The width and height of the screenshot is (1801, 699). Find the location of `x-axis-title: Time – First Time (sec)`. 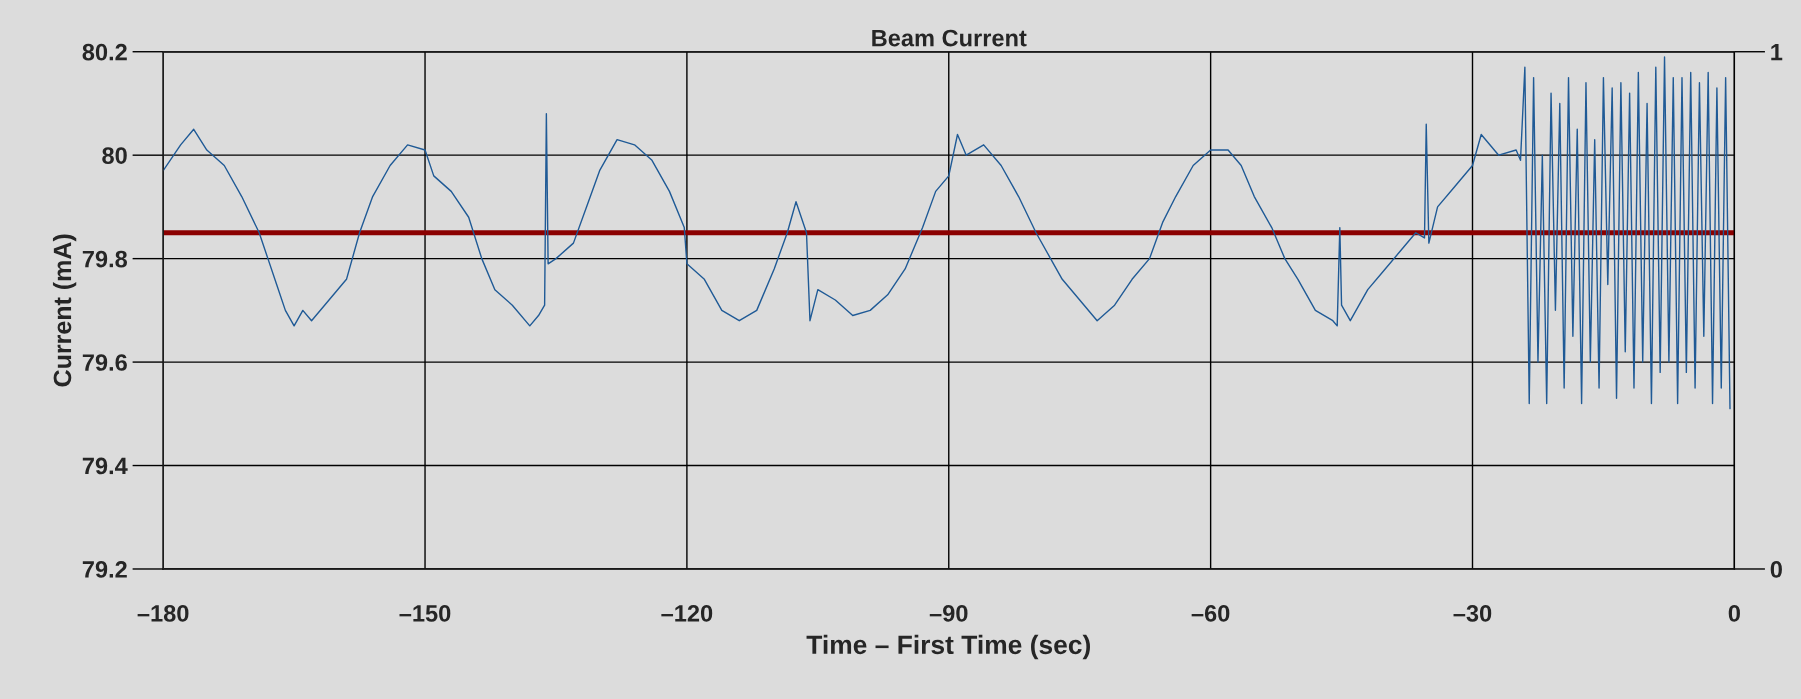

x-axis-title: Time – First Time (sec) is located at coordinates (948, 647).